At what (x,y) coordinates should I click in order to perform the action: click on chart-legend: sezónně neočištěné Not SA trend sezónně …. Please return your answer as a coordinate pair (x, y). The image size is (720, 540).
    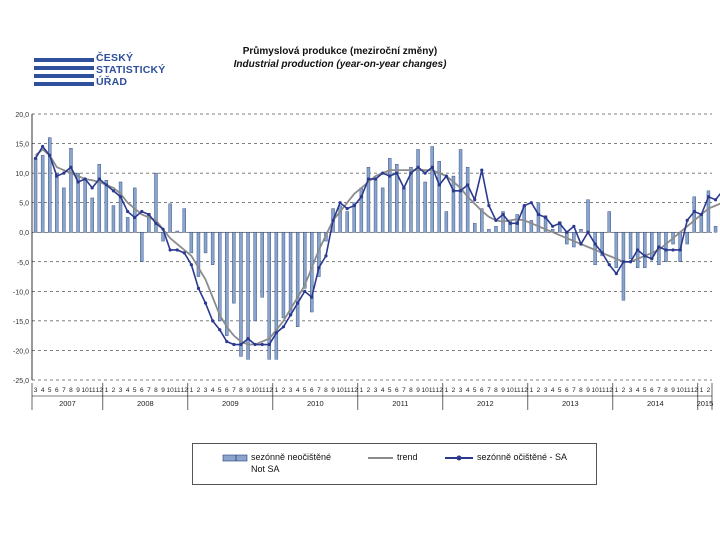
    Looking at the image, I should click on (394, 464).